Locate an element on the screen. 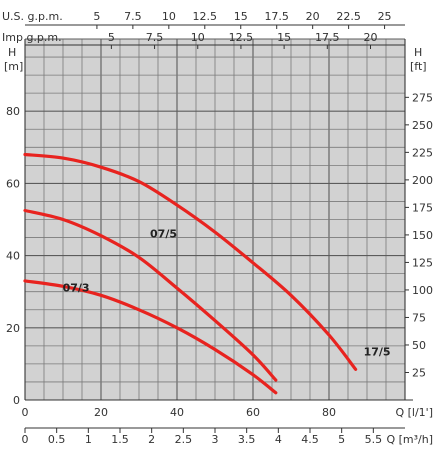 The image size is (435, 450). m3h-tick-label: 5 is located at coordinates (341, 439).